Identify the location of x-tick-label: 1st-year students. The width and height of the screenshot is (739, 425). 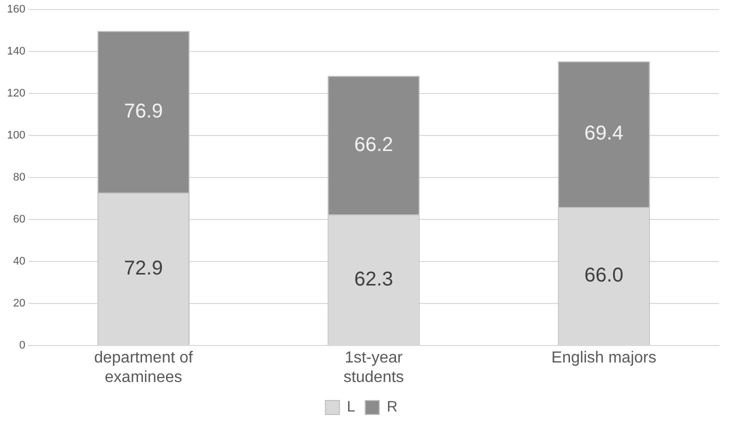
(373, 368).